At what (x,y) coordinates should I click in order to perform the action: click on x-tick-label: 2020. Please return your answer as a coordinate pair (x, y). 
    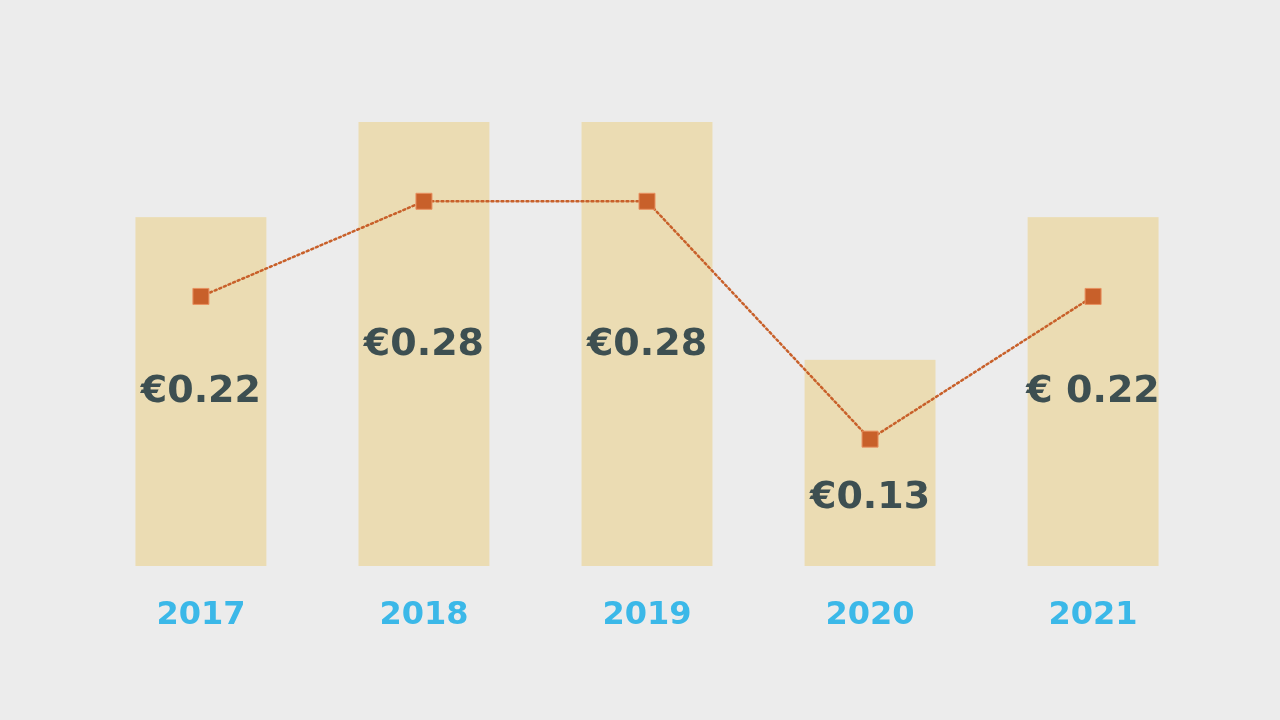
    Looking at the image, I should click on (870, 613).